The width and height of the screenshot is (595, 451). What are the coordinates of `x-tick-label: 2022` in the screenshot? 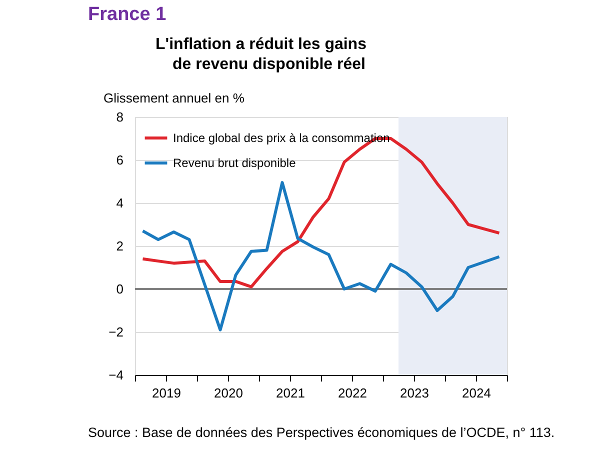 It's located at (352, 393).